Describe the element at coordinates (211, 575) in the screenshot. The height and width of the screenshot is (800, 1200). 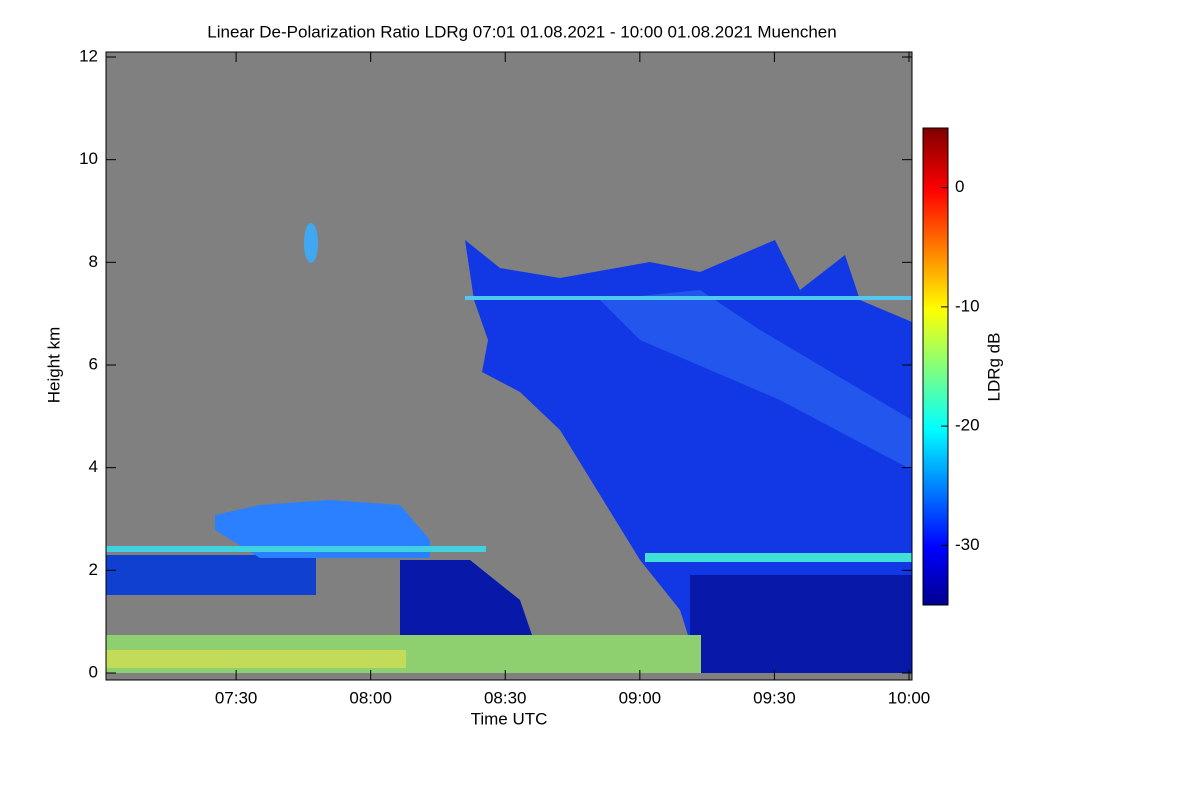
I see `low-layer` at that location.